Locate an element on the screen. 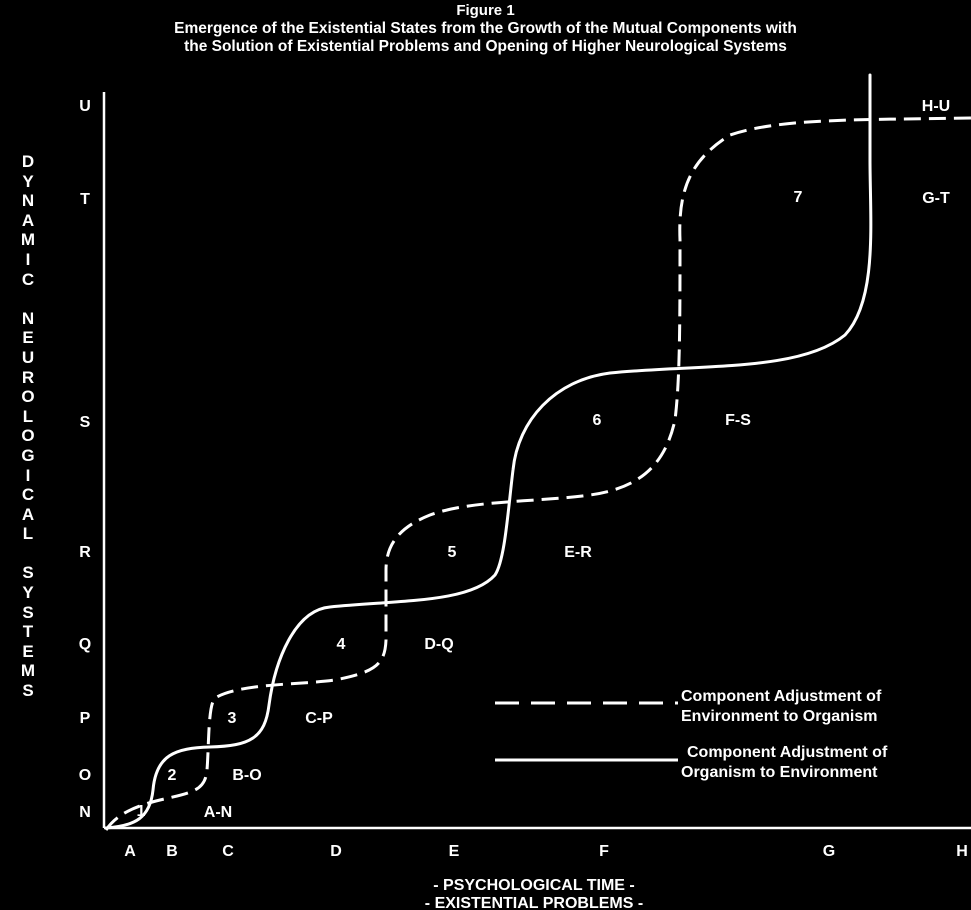 The height and width of the screenshot is (910, 971). state-number-7: 7 is located at coordinates (798, 197).